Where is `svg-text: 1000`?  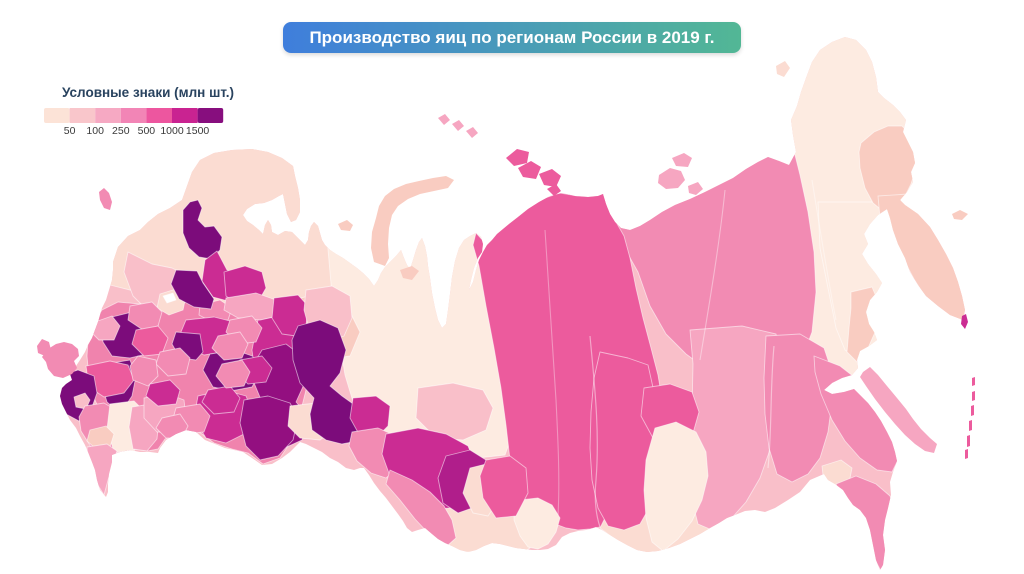
svg-text: 1000 is located at coordinates (172, 131).